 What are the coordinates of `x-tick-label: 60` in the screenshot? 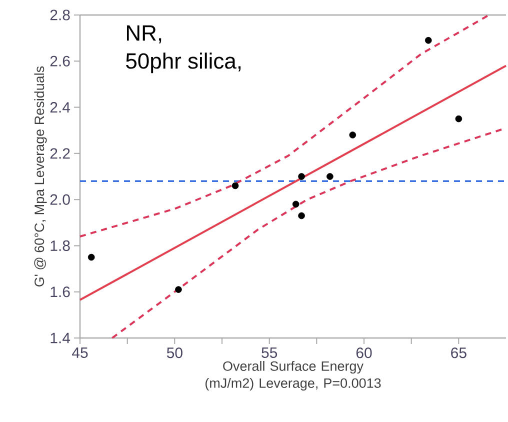 It's located at (364, 353).